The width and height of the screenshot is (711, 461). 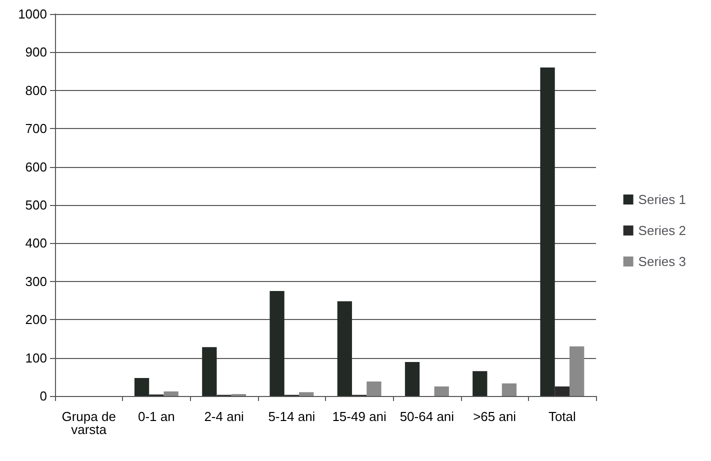 What do you see at coordinates (36, 205) in the screenshot?
I see `y-tick-label: 500` at bounding box center [36, 205].